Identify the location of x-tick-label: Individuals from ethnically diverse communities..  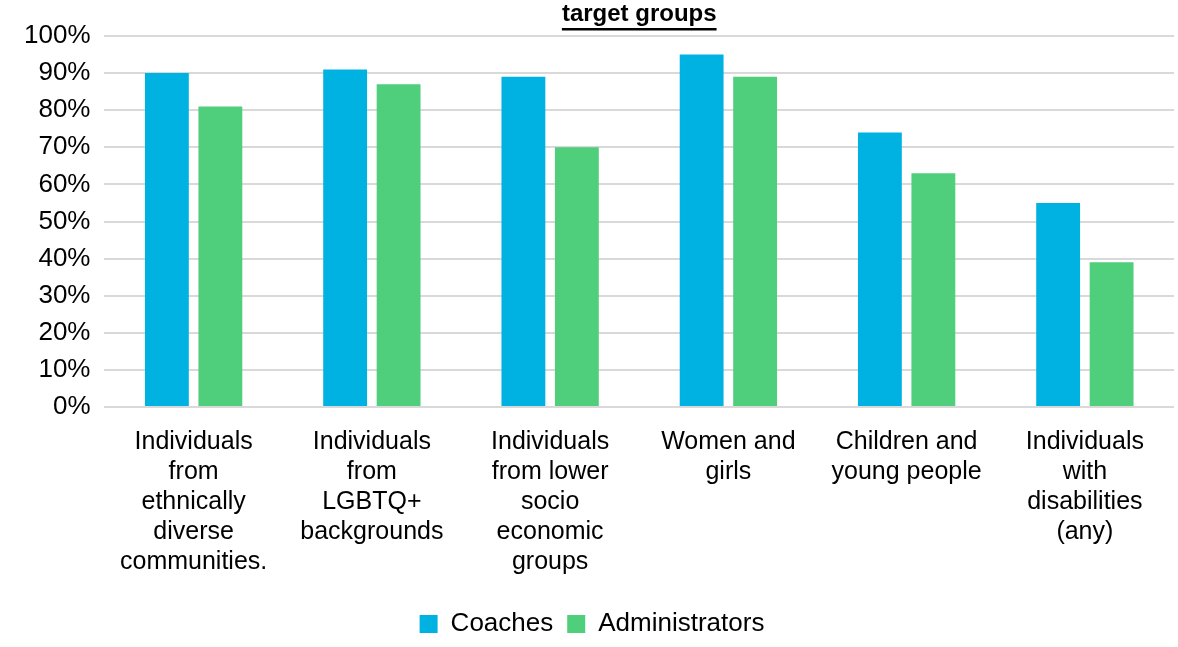
(193, 499).